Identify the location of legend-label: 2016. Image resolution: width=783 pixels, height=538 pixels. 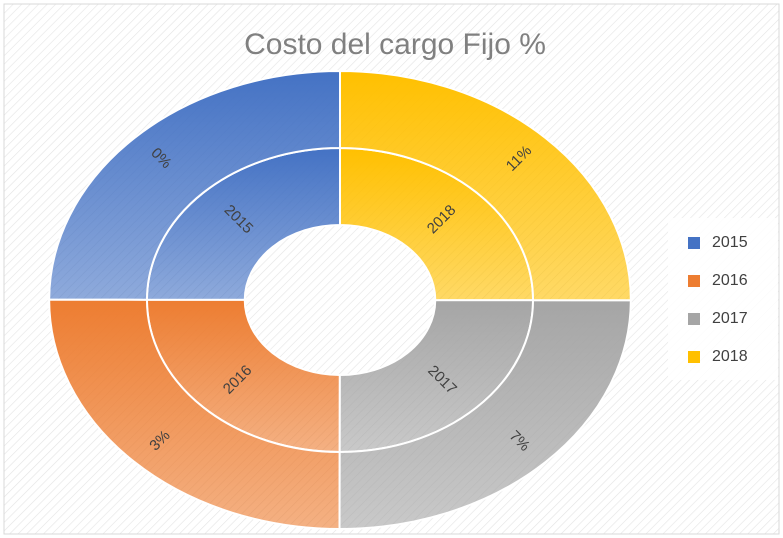
(730, 280).